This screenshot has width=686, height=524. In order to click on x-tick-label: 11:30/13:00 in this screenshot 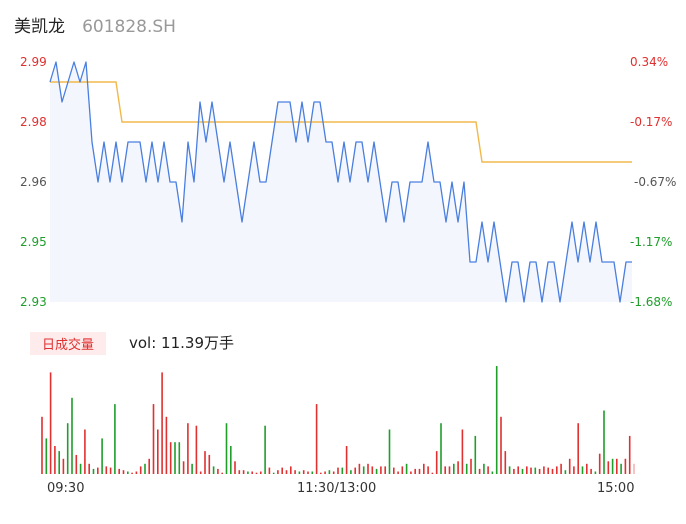, I will do `click(337, 488)`.